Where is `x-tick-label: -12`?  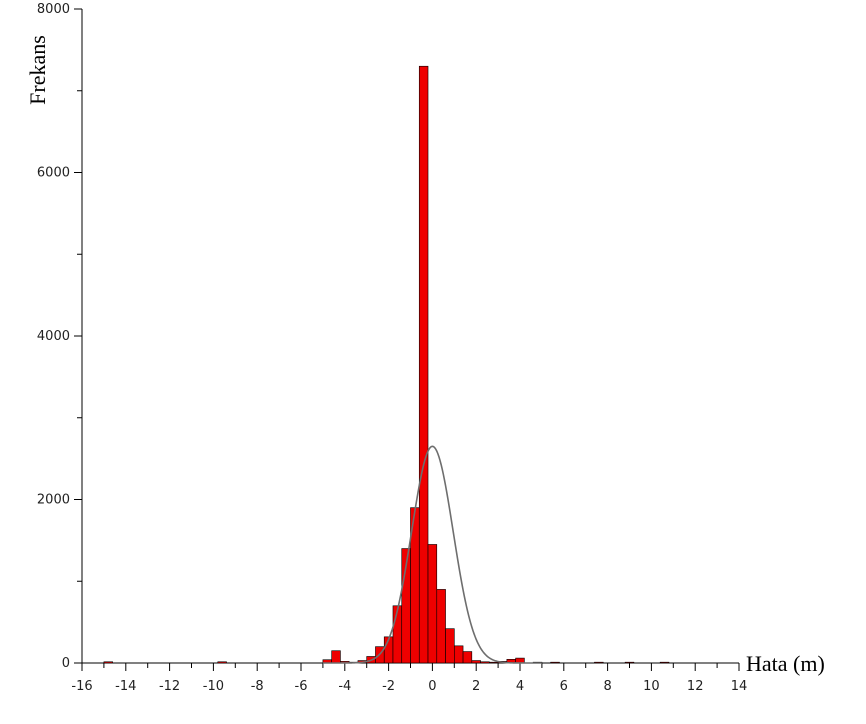
x-tick-label: -12 is located at coordinates (169, 686).